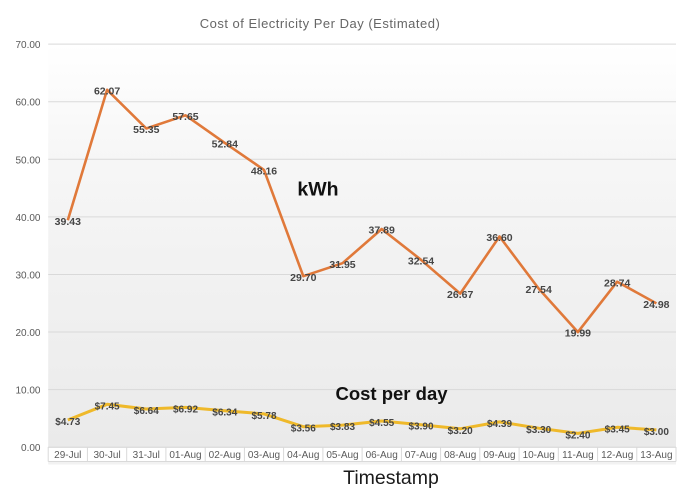  Describe the element at coordinates (317, 190) in the screenshot. I see `svg-text: kWh` at that location.